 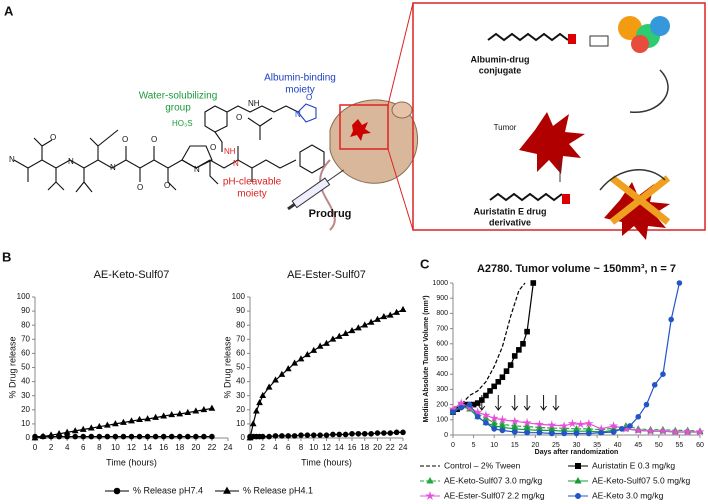 What do you see at coordinates (51, 447) in the screenshot?
I see `x-tick-label: 2` at bounding box center [51, 447].